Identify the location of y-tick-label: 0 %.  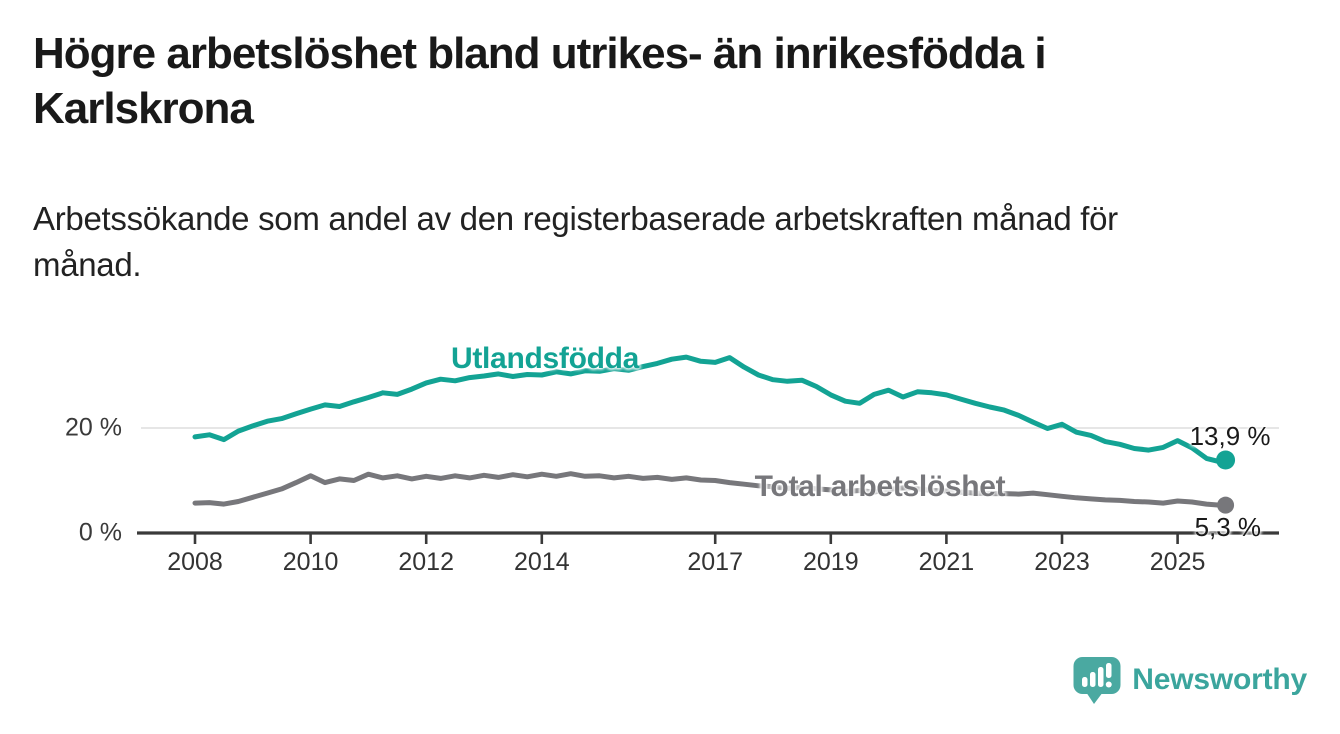
(100, 532).